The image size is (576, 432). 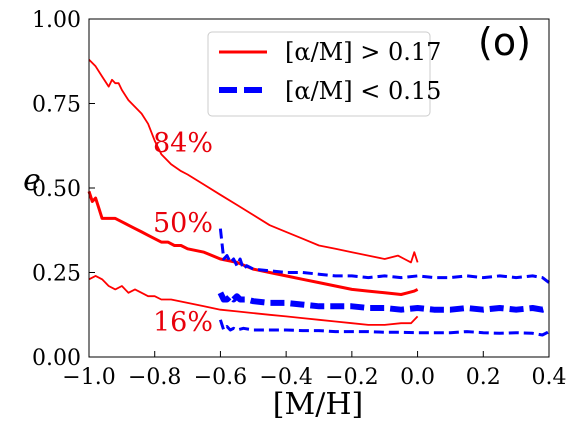 I want to click on x-tick-label: −0.8, so click(x=154, y=377).